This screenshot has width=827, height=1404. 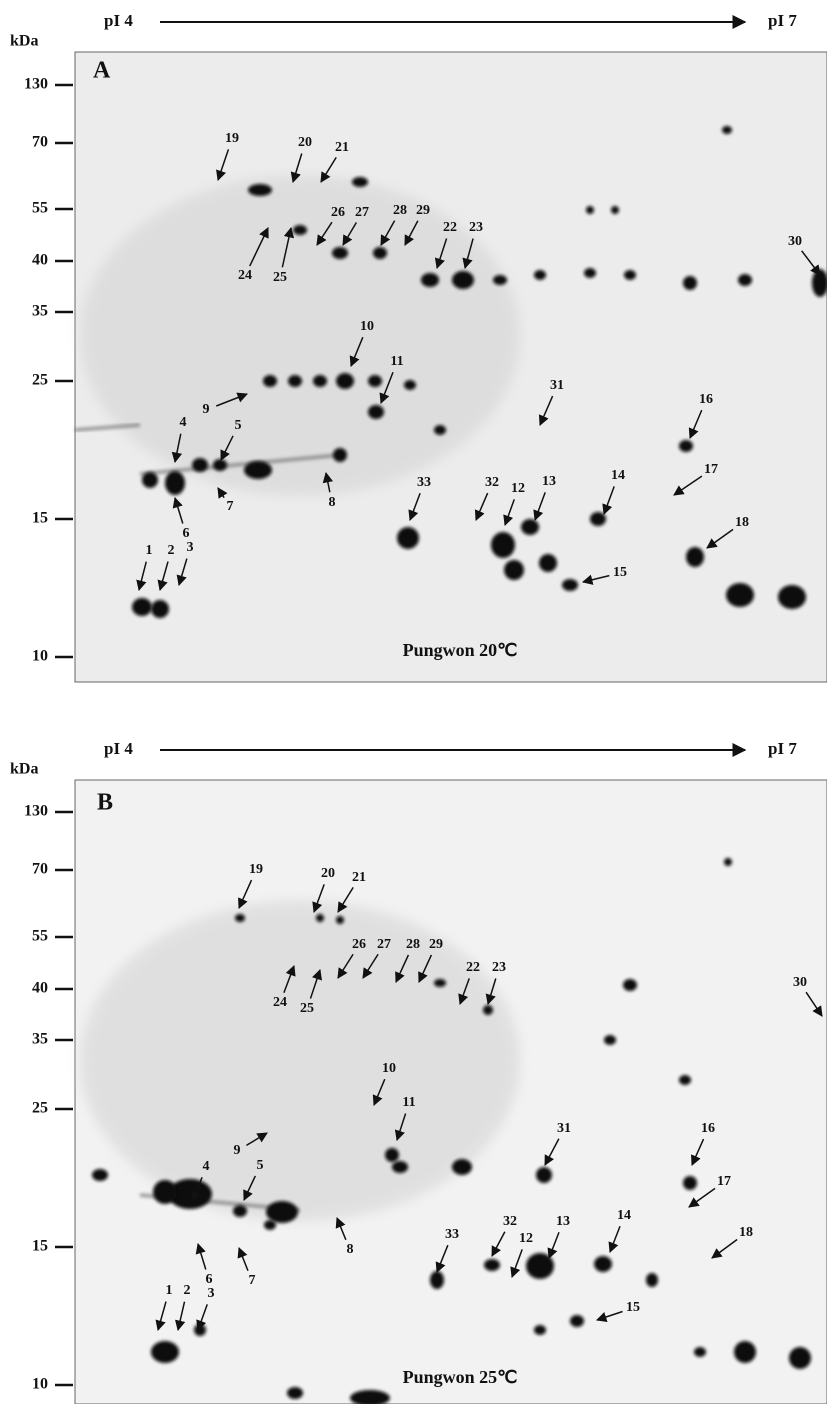 I want to click on spot-label: 23, so click(x=499, y=967).